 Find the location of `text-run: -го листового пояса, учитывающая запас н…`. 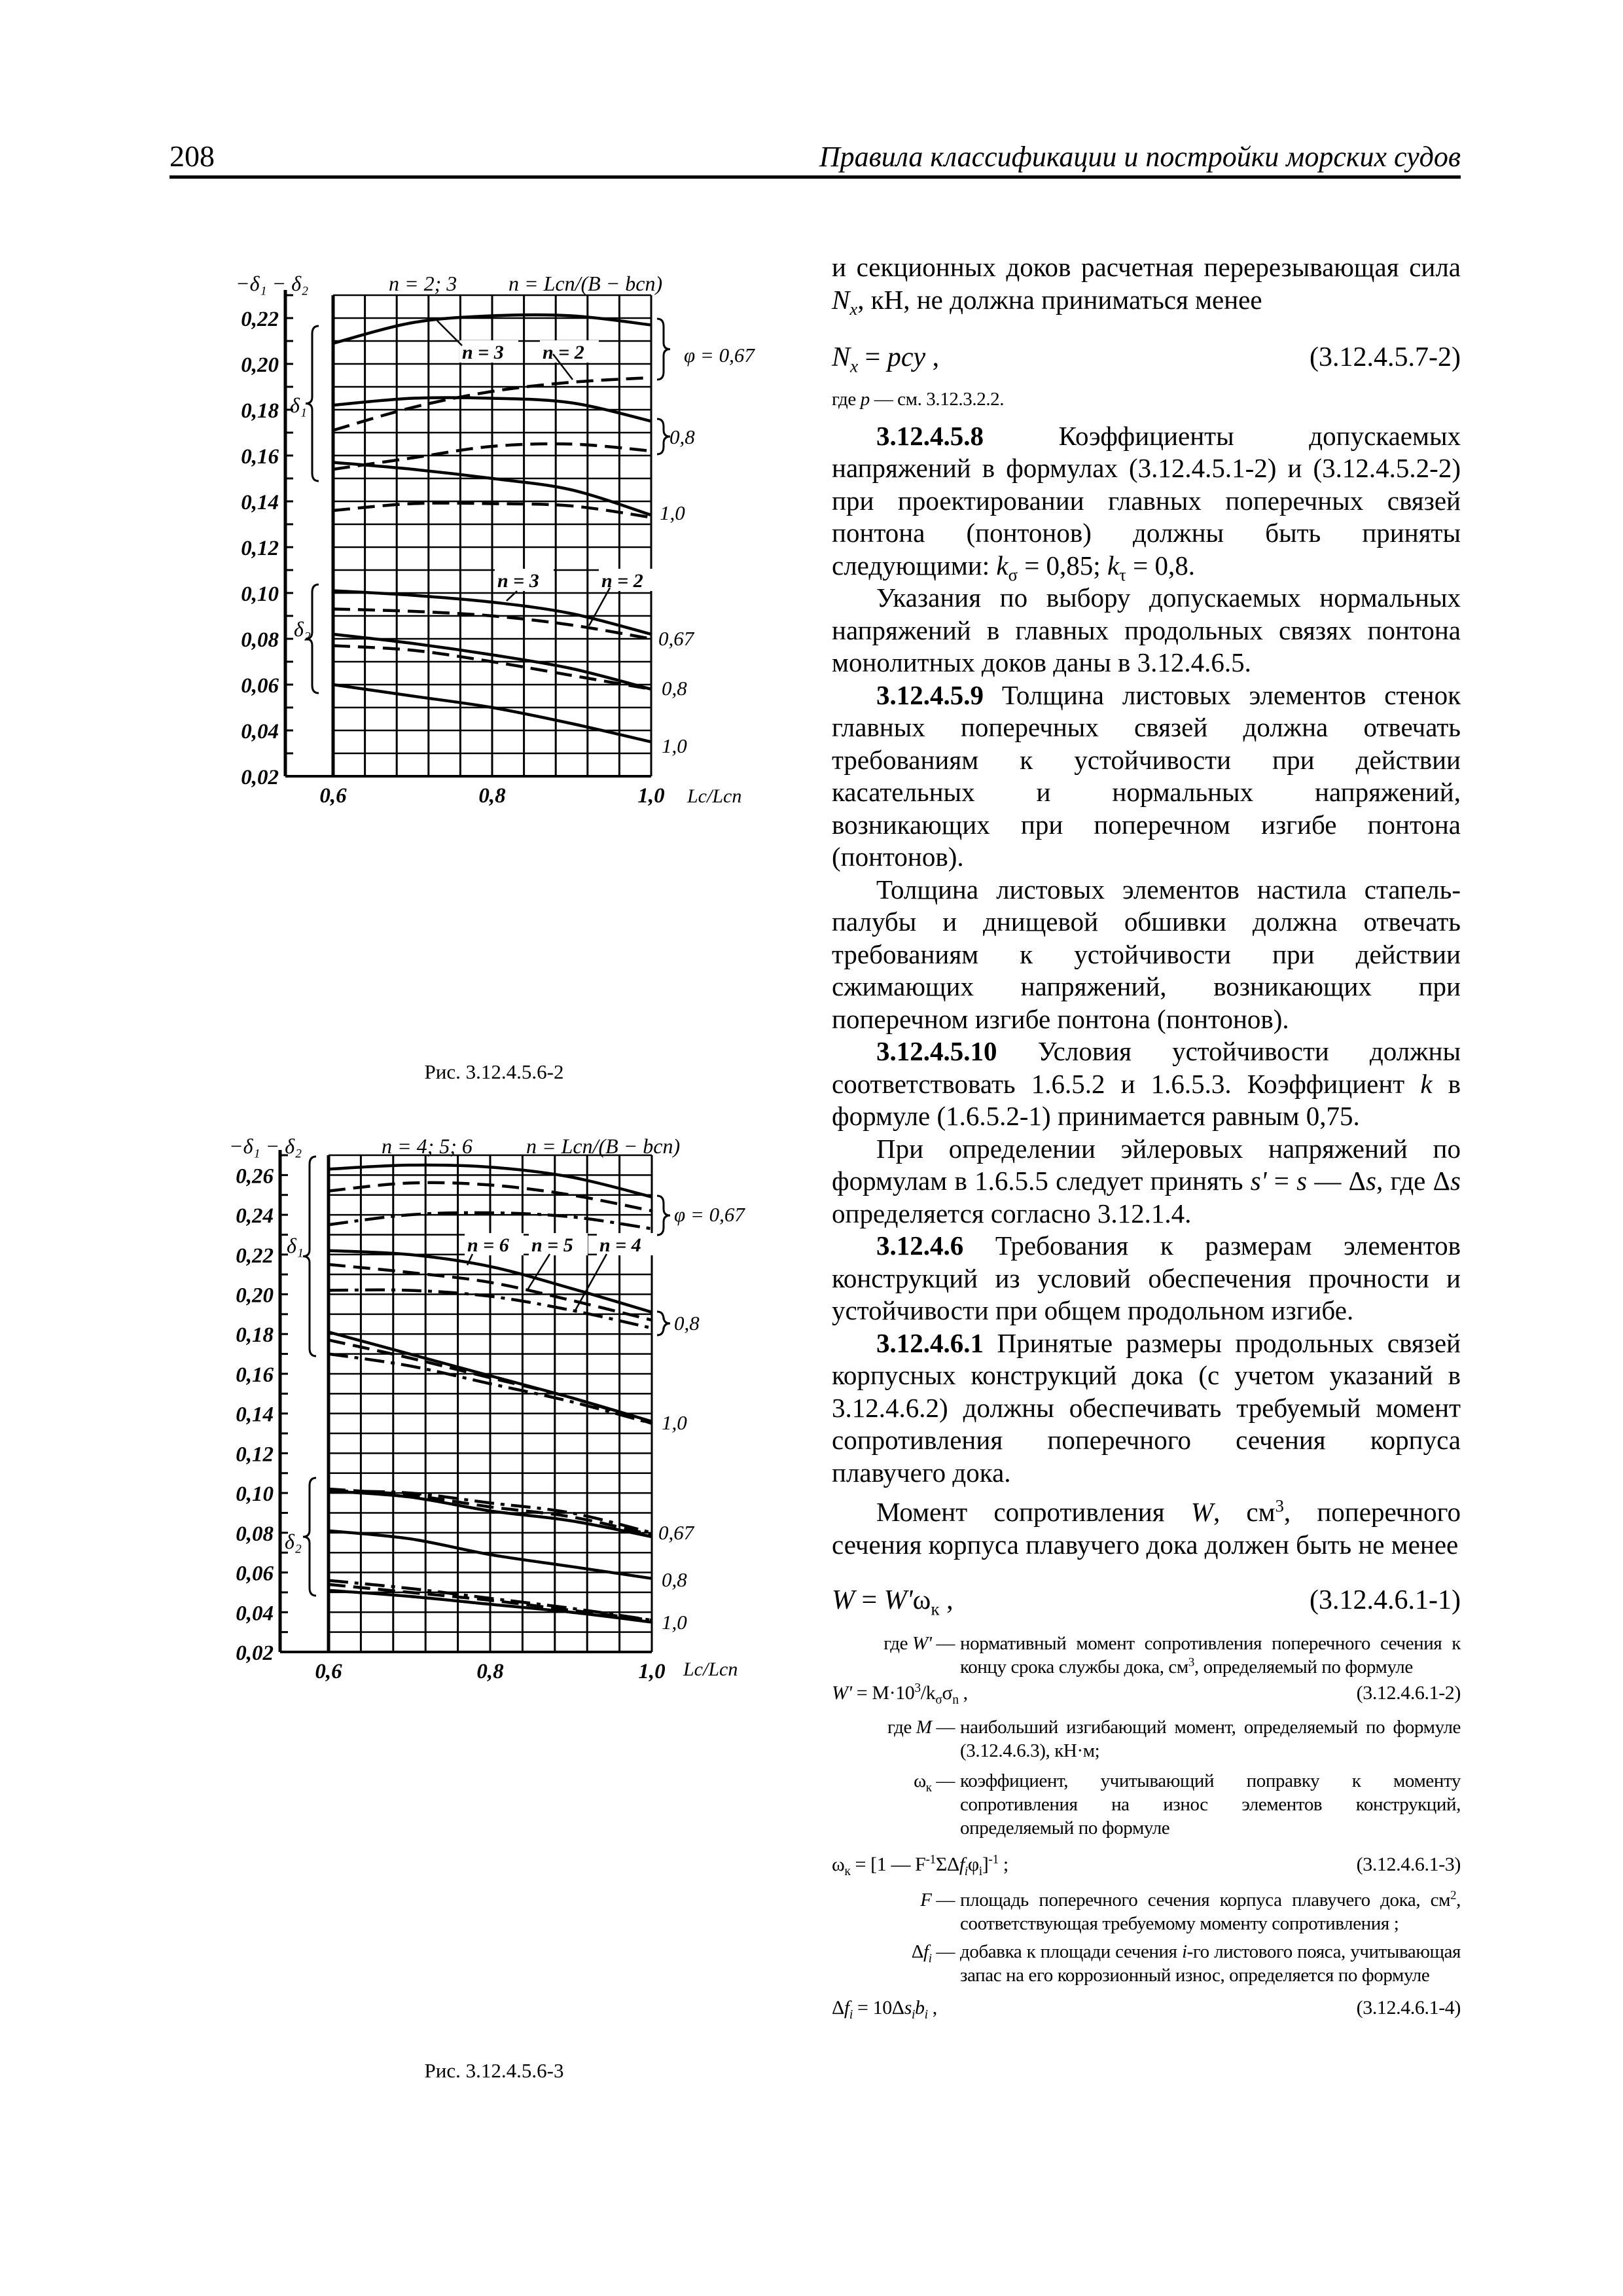

text-run: -го листового пояса, учитывающая запас н… is located at coordinates (1210, 1963).